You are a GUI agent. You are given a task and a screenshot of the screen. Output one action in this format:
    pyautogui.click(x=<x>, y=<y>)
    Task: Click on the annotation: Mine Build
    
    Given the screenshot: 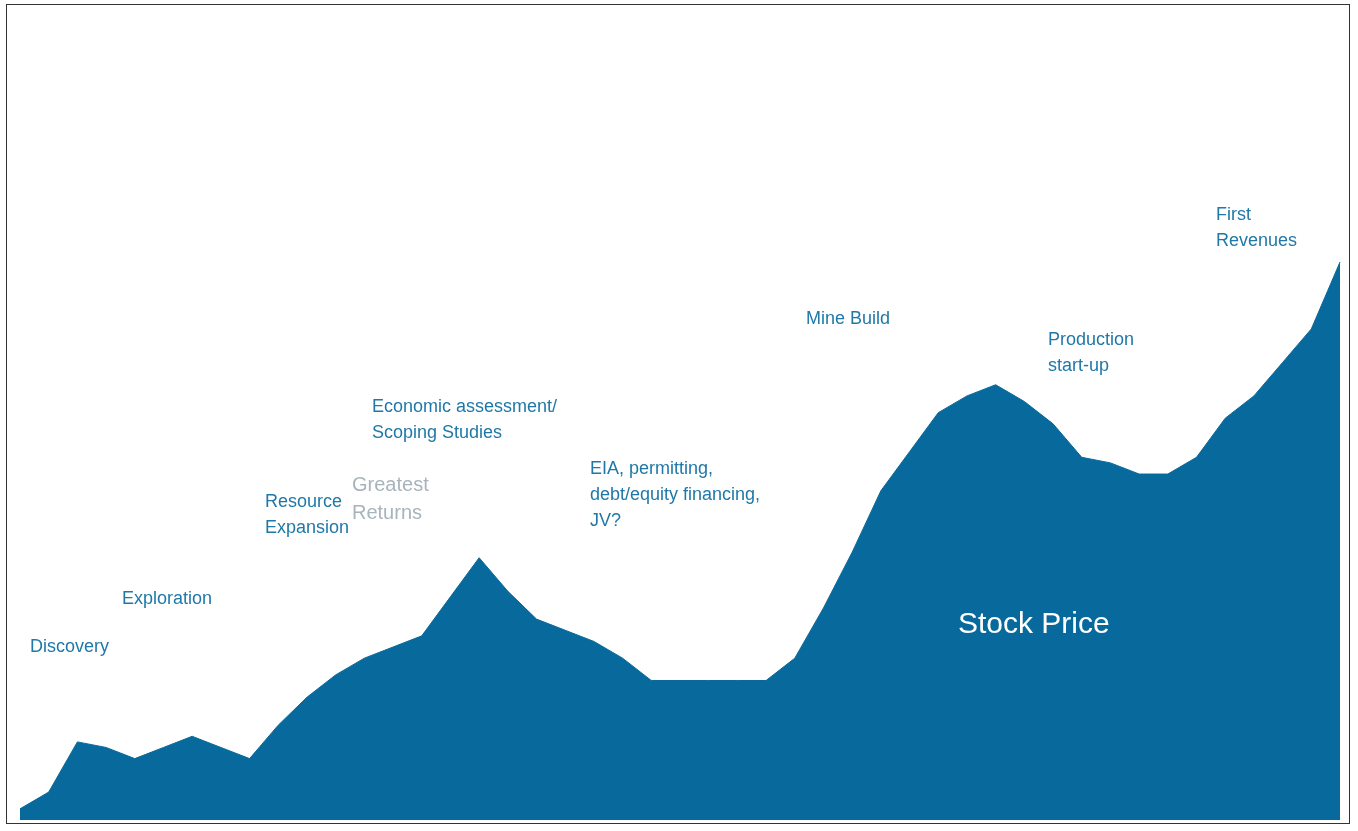 What is the action you would take?
    pyautogui.click(x=848, y=318)
    